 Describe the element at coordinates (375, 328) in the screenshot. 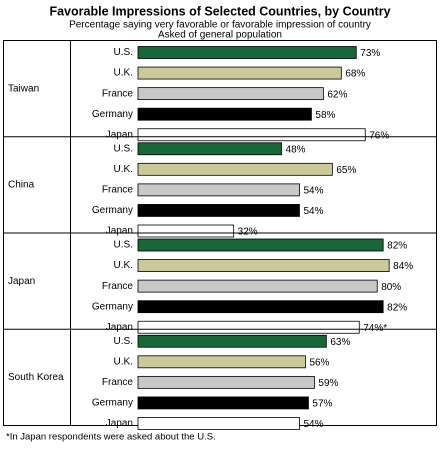

I see `value-label: 74%*` at that location.